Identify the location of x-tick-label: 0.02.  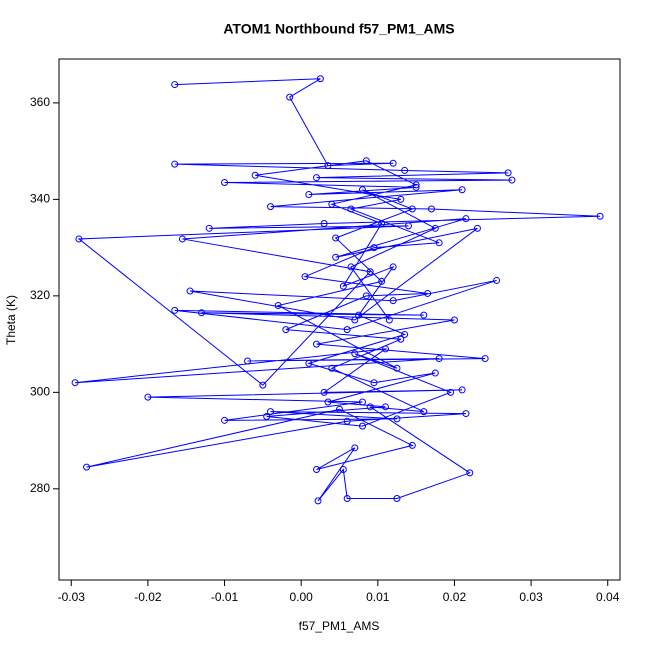
(455, 597).